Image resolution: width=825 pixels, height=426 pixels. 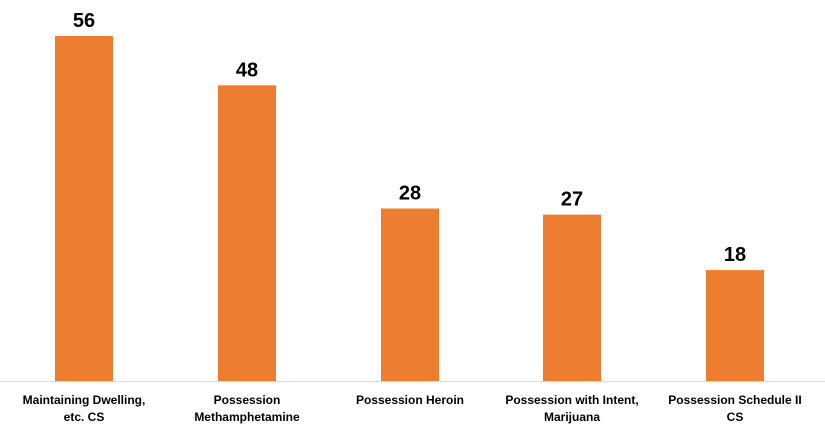 What do you see at coordinates (735, 255) in the screenshot?
I see `bar-value-label: 18` at bounding box center [735, 255].